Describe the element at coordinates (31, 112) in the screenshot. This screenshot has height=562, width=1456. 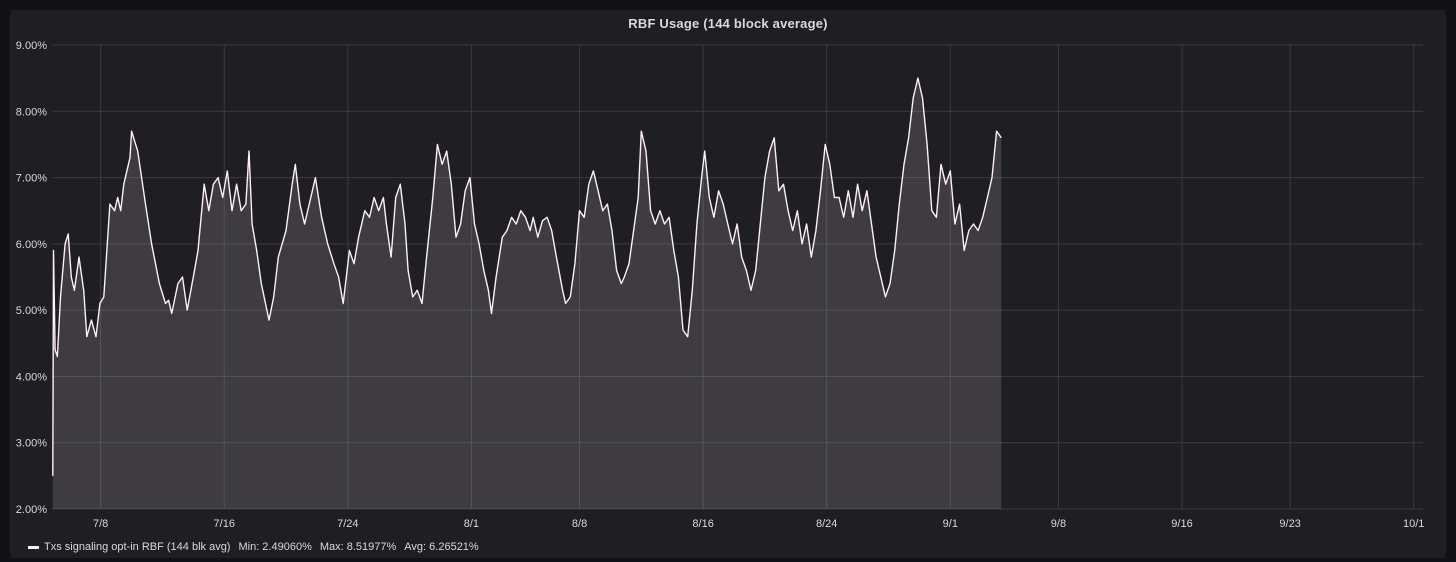
I see `y-tick-label: 8.00%` at that location.